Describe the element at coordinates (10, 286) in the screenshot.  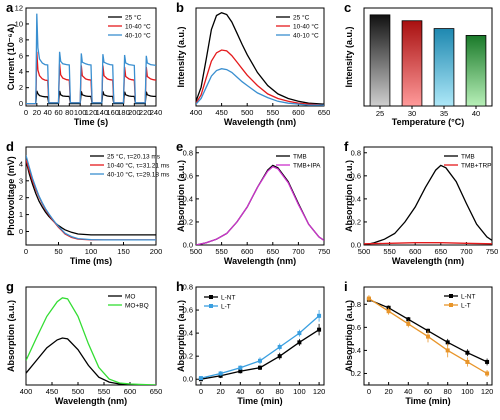
I see `panel-label-g: g` at that location.